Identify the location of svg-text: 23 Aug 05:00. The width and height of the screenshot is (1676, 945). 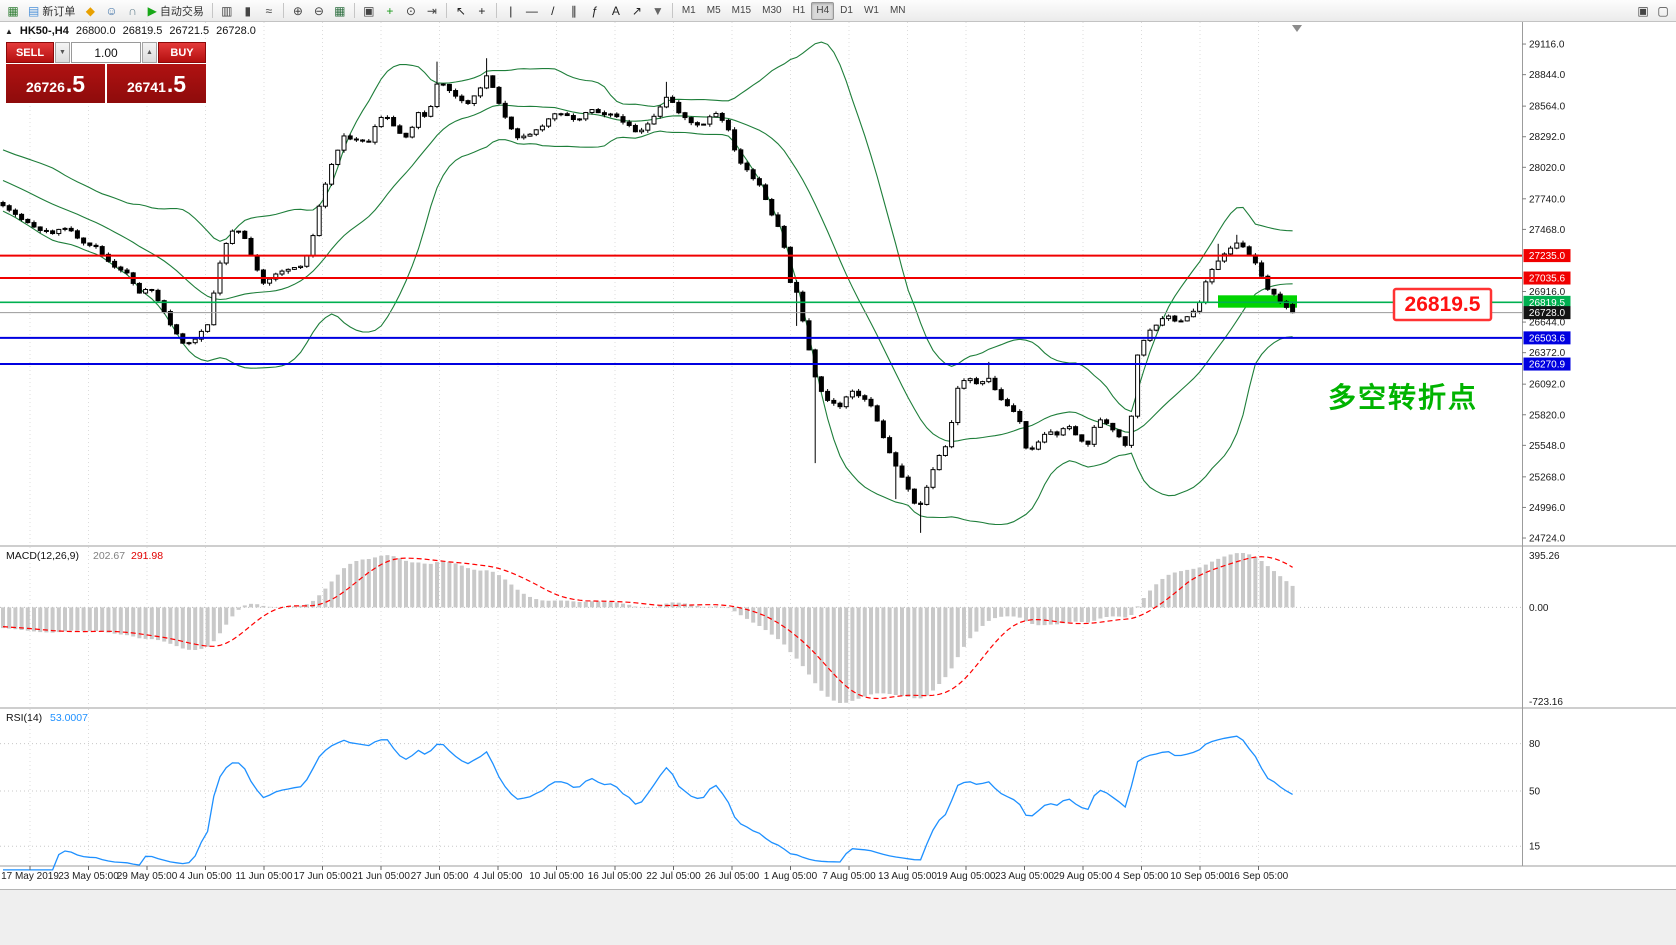
(1024, 876).